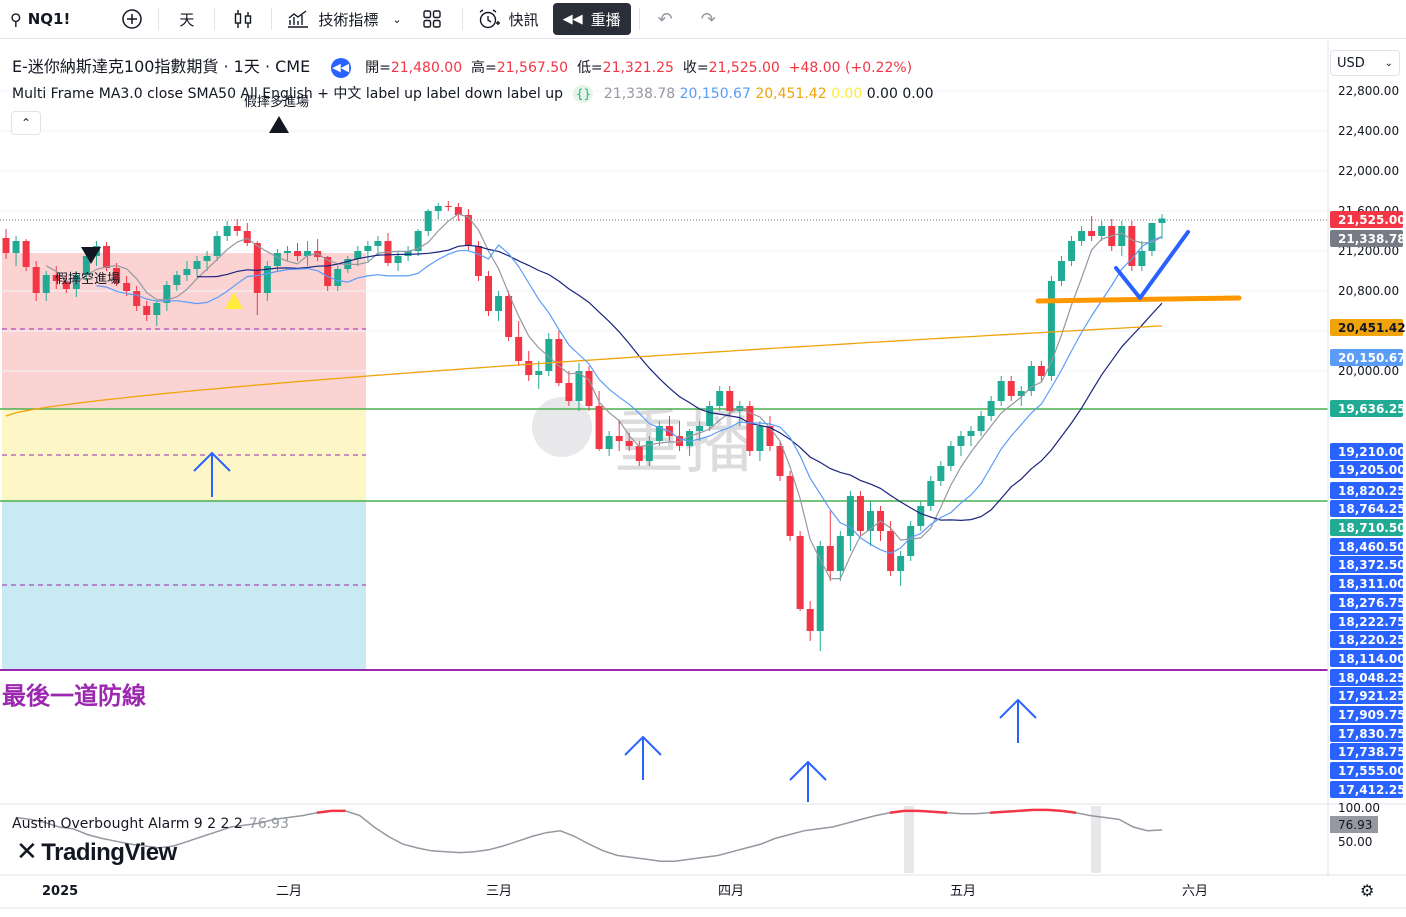 The width and height of the screenshot is (1406, 917). What do you see at coordinates (96, 851) in the screenshot?
I see `tradingview-logo: ✕ TradingView` at bounding box center [96, 851].